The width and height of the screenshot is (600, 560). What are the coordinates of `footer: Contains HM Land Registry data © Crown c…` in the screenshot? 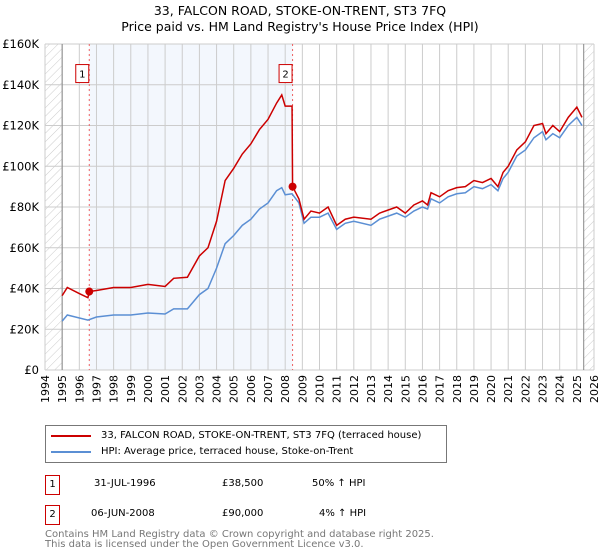 It's located at (239, 540).